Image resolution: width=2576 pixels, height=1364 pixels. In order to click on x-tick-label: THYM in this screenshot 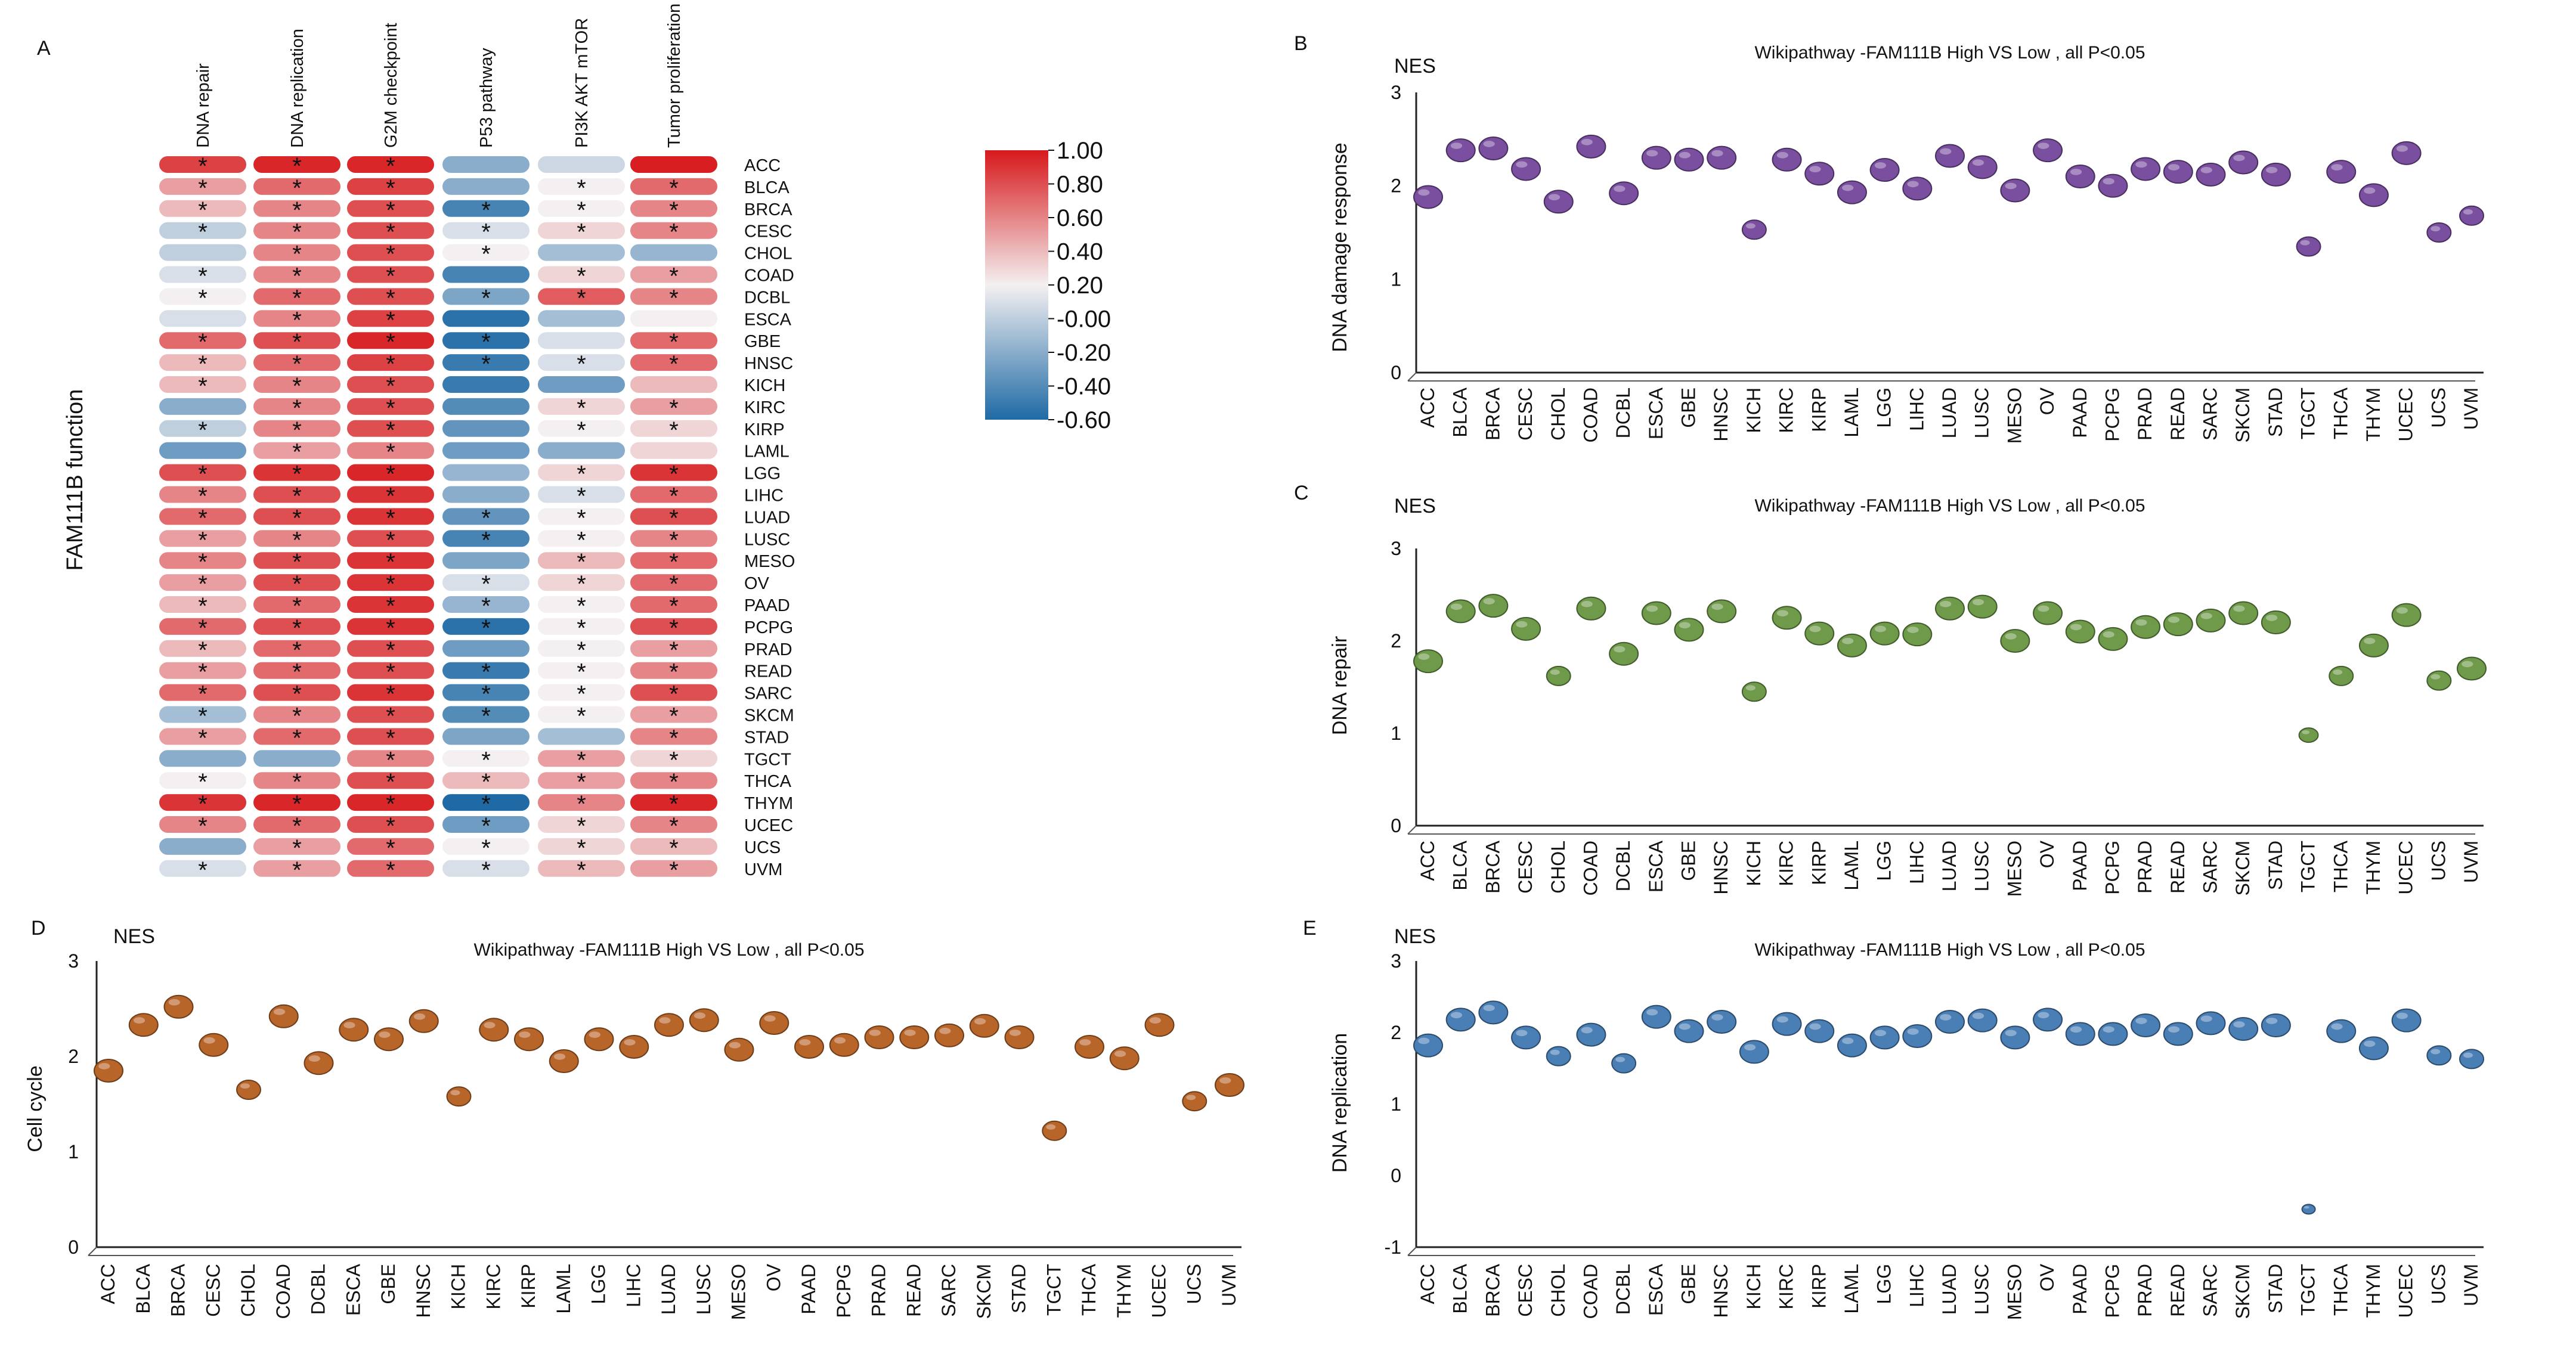, I will do `click(2374, 1291)`.